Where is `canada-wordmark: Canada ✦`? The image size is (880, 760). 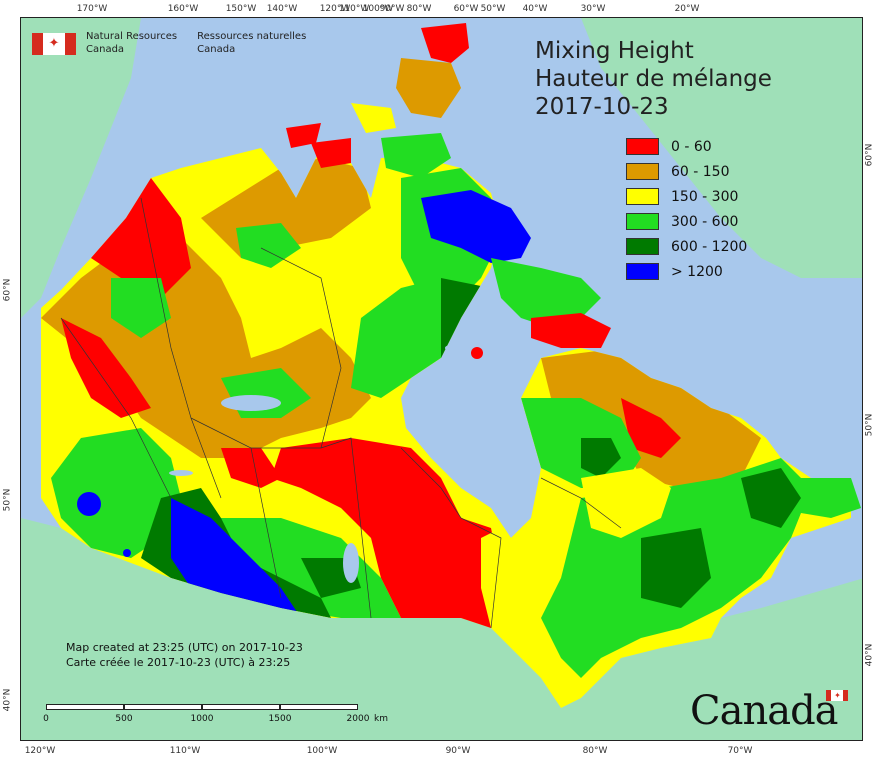 canada-wordmark: Canada ✦ is located at coordinates (769, 711).